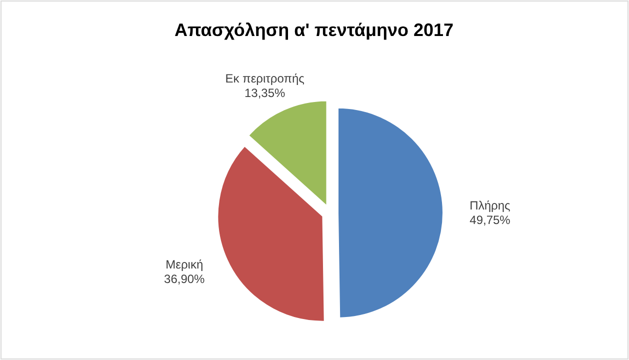  I want to click on data-label: 13,35%, so click(265, 93).